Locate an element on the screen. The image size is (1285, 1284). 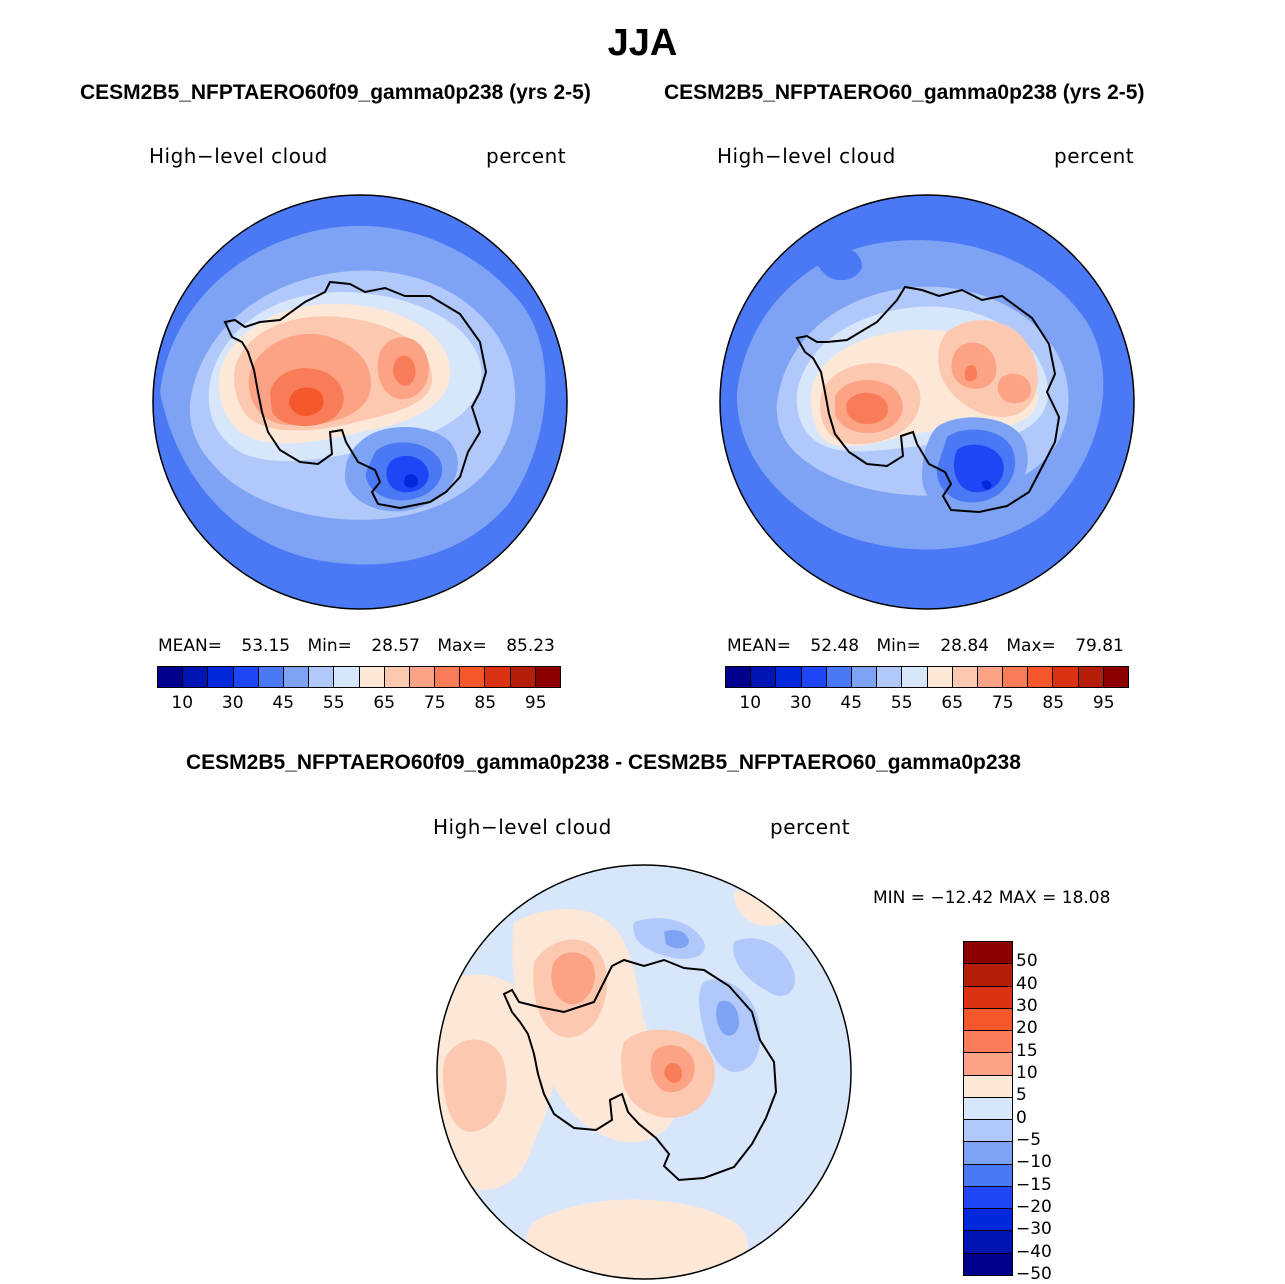
panel2-colorbar-ticks: 10 30 45 55 65 75 85 95 is located at coordinates (926, 705).